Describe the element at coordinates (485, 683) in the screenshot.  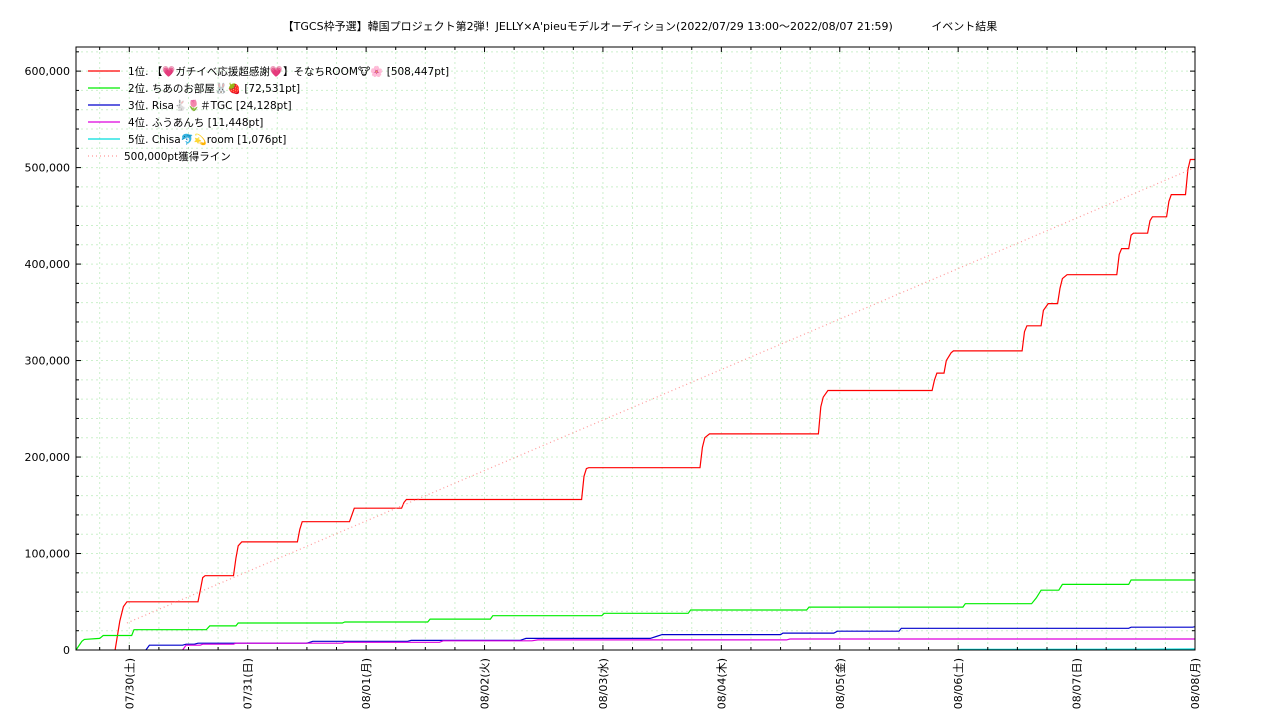
I see `x-tick-label: 08/02(火)` at that location.